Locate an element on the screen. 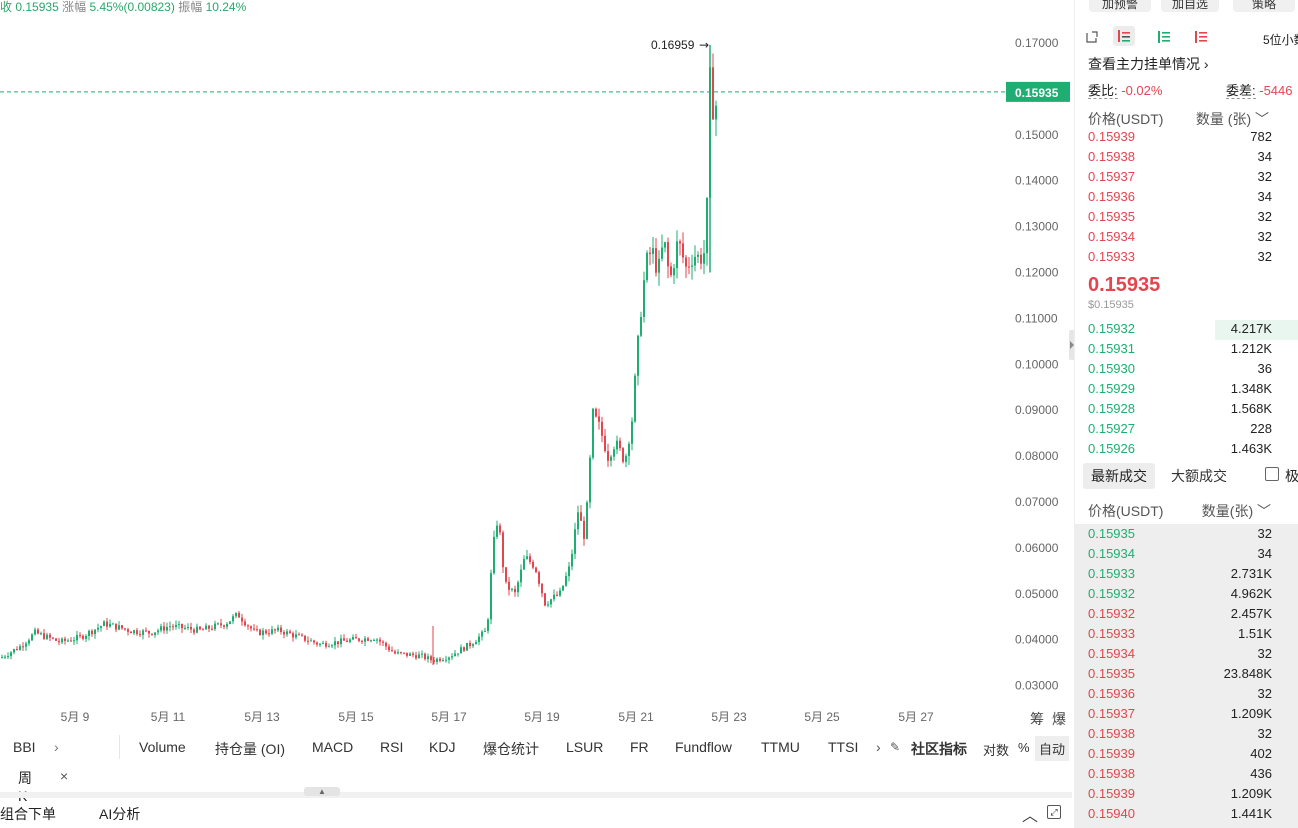  ask-row: 0.15934 32 is located at coordinates (1193, 237).